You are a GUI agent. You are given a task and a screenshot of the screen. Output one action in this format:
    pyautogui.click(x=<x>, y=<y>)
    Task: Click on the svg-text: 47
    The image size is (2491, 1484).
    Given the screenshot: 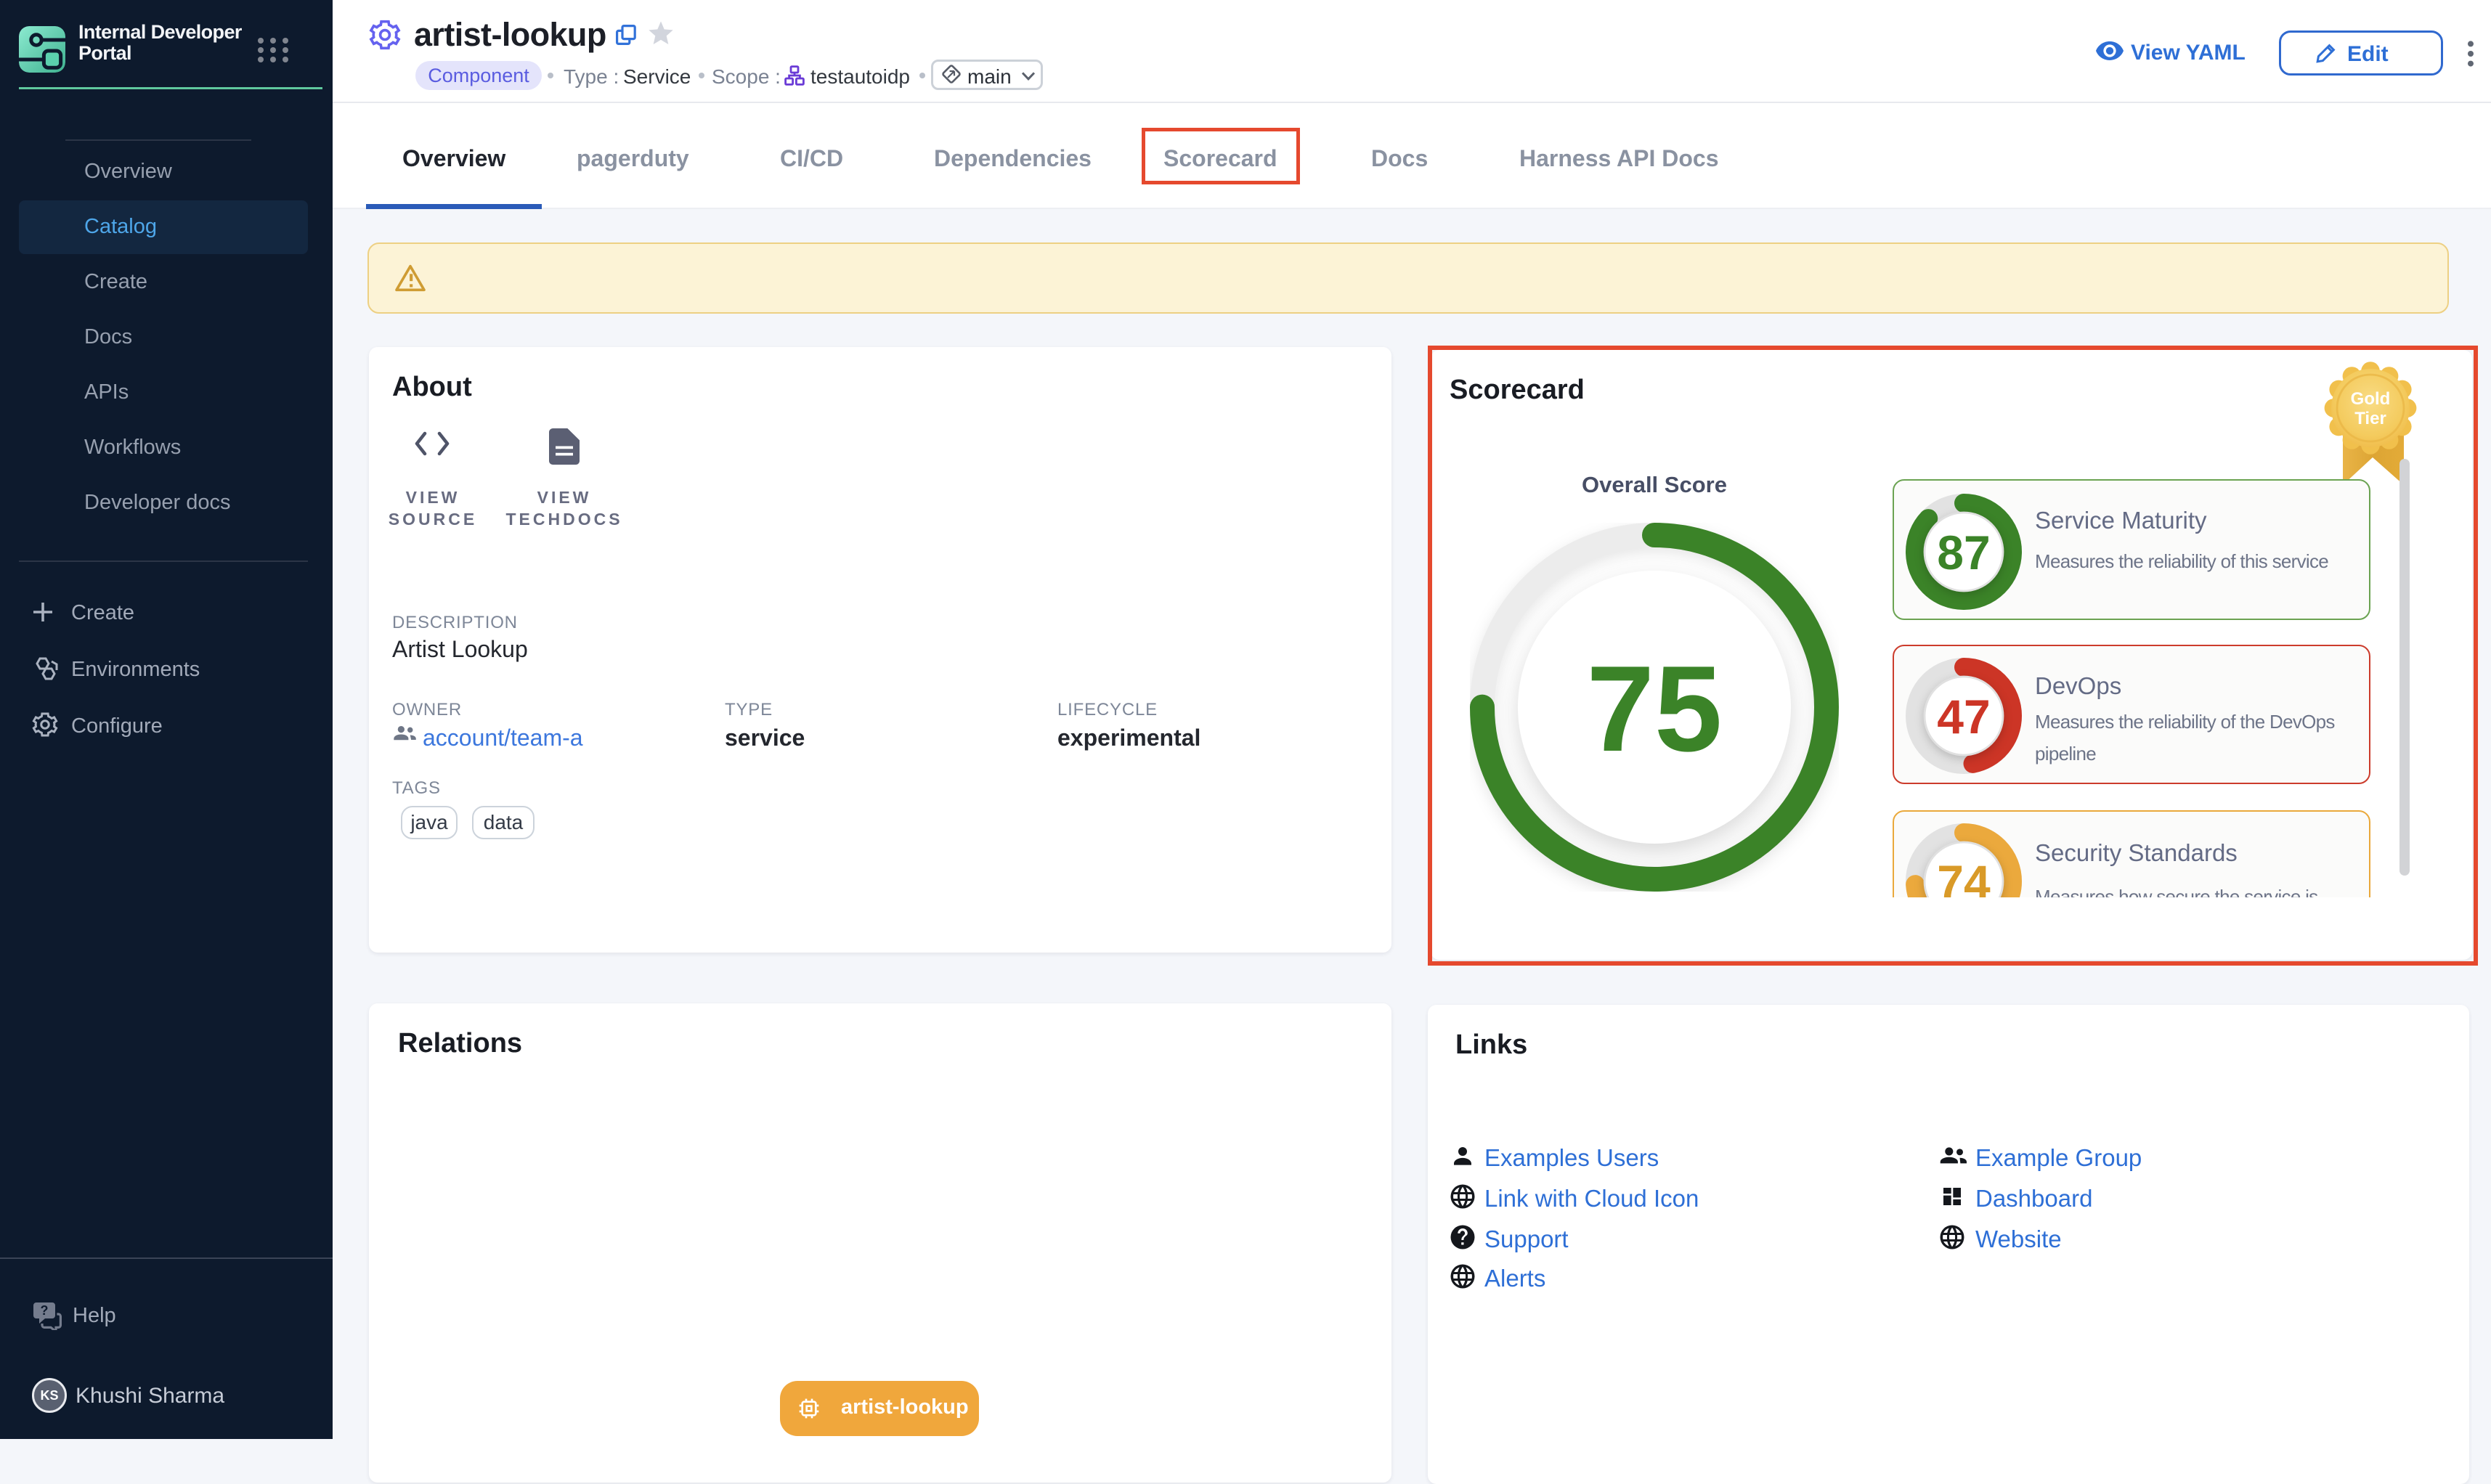 What is the action you would take?
    pyautogui.click(x=1963, y=716)
    